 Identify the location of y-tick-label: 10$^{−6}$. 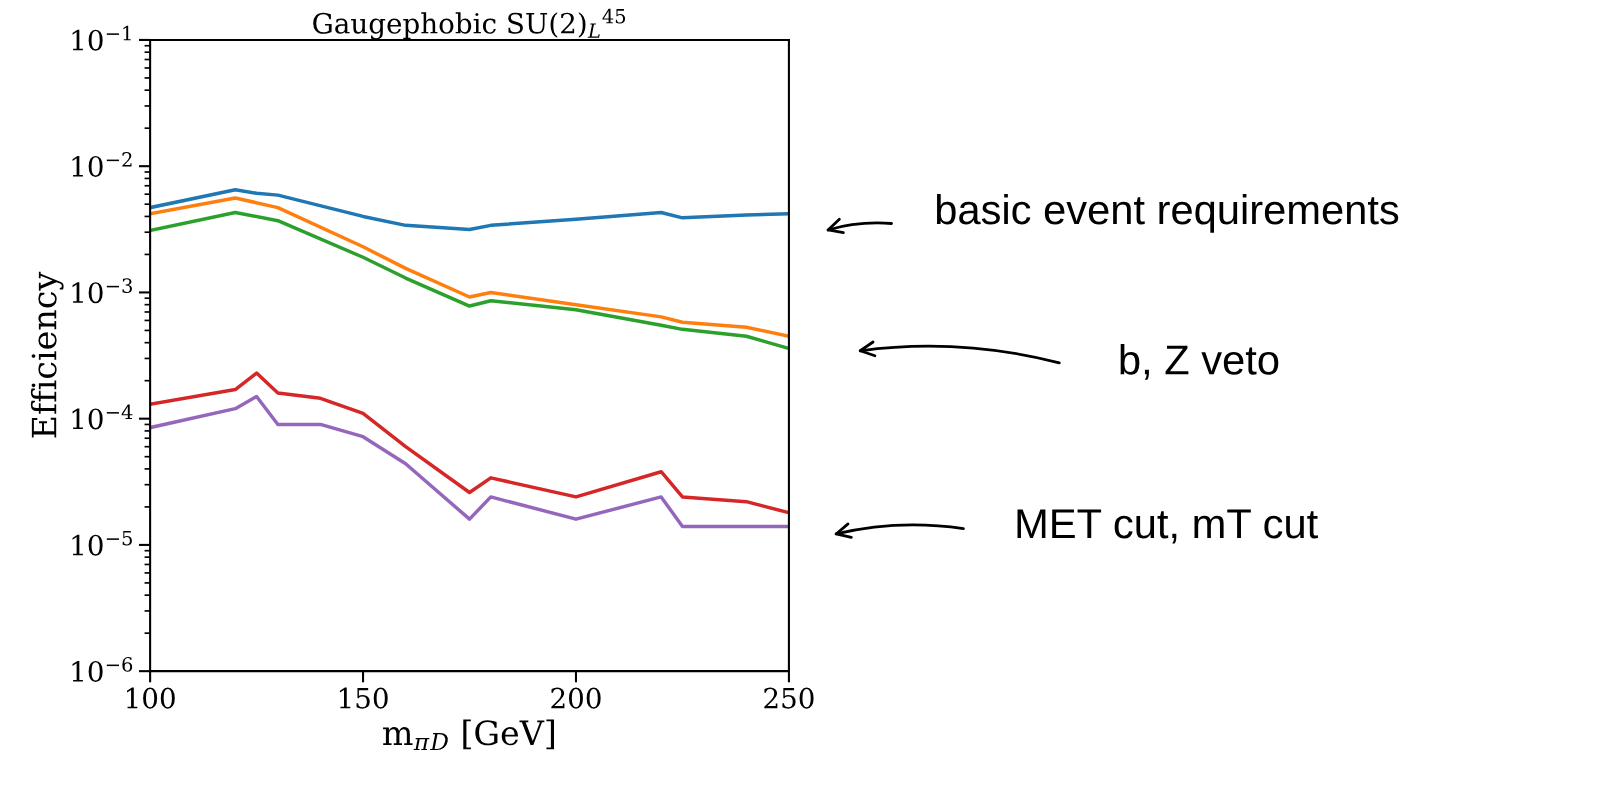
(102, 669).